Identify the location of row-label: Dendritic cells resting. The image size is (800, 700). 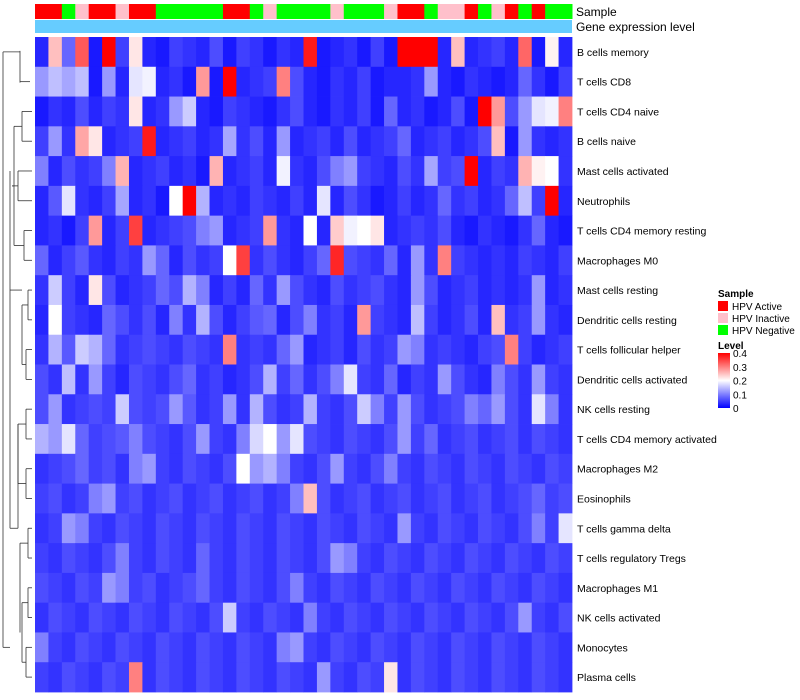
(627, 321).